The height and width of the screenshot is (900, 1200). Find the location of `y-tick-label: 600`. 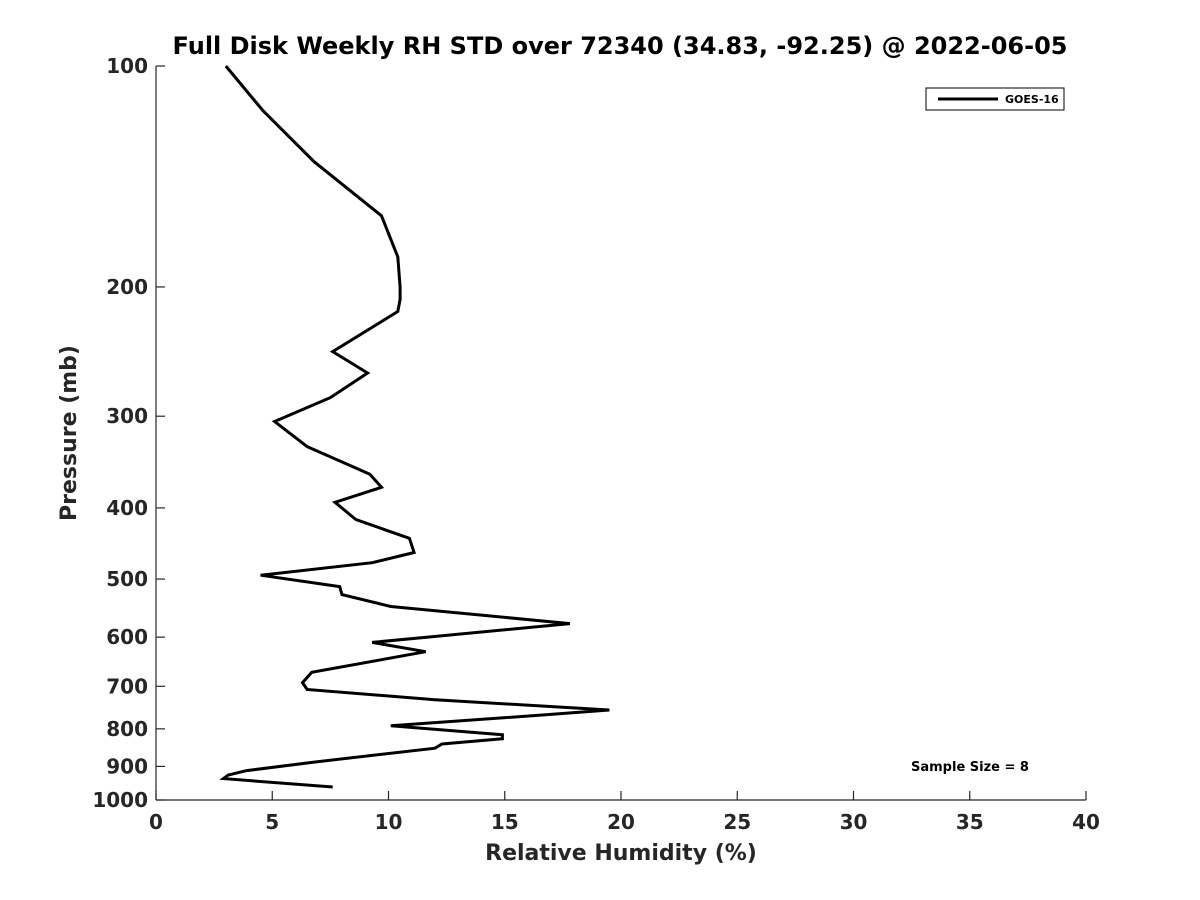

y-tick-label: 600 is located at coordinates (127, 637).